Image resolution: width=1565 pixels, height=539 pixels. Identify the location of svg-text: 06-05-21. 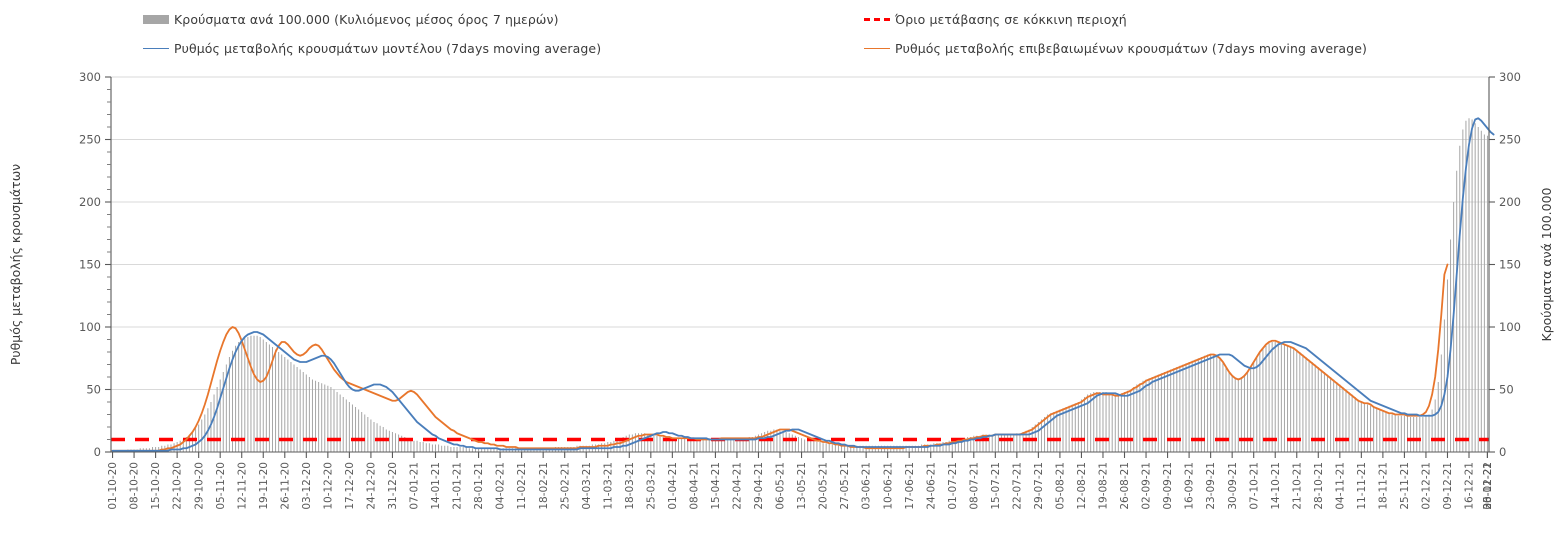
(781, 486).